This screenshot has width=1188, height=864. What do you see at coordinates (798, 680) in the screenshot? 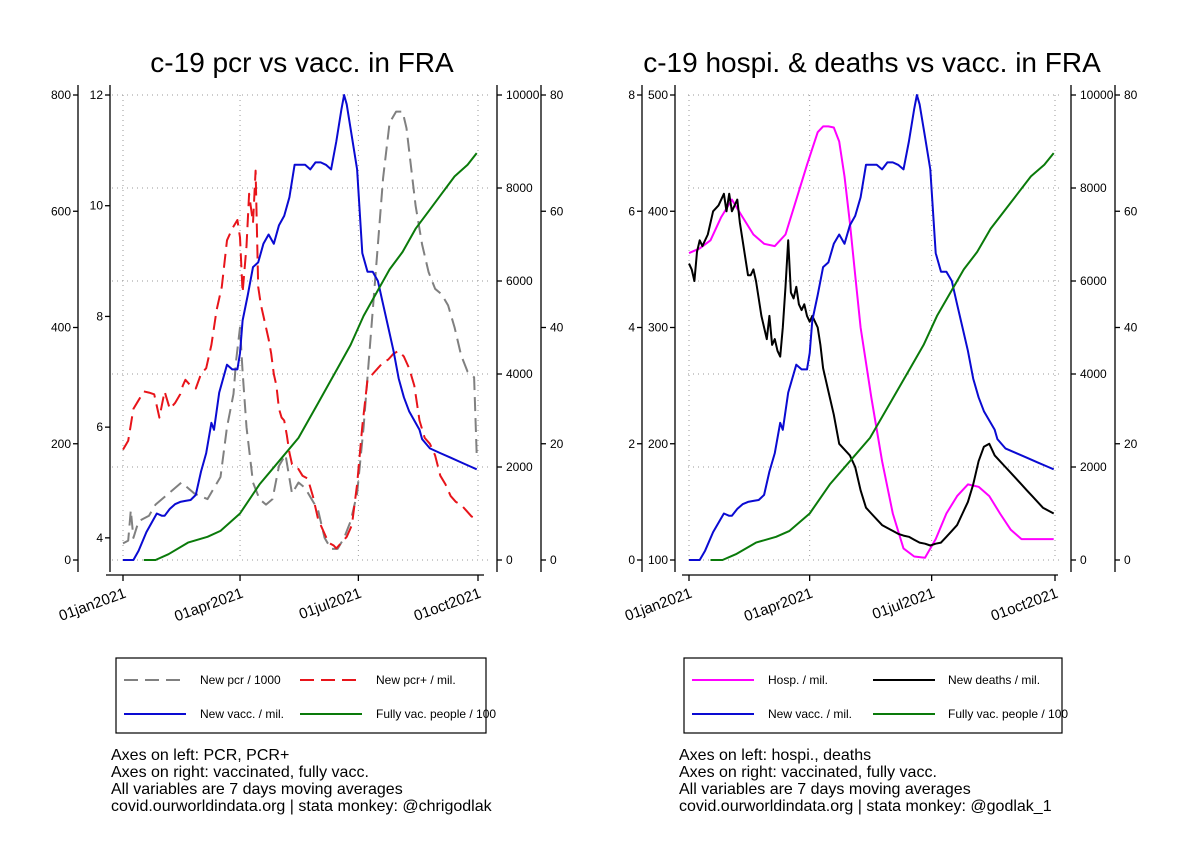
I see `legend-label: Hosp. / mil.` at bounding box center [798, 680].